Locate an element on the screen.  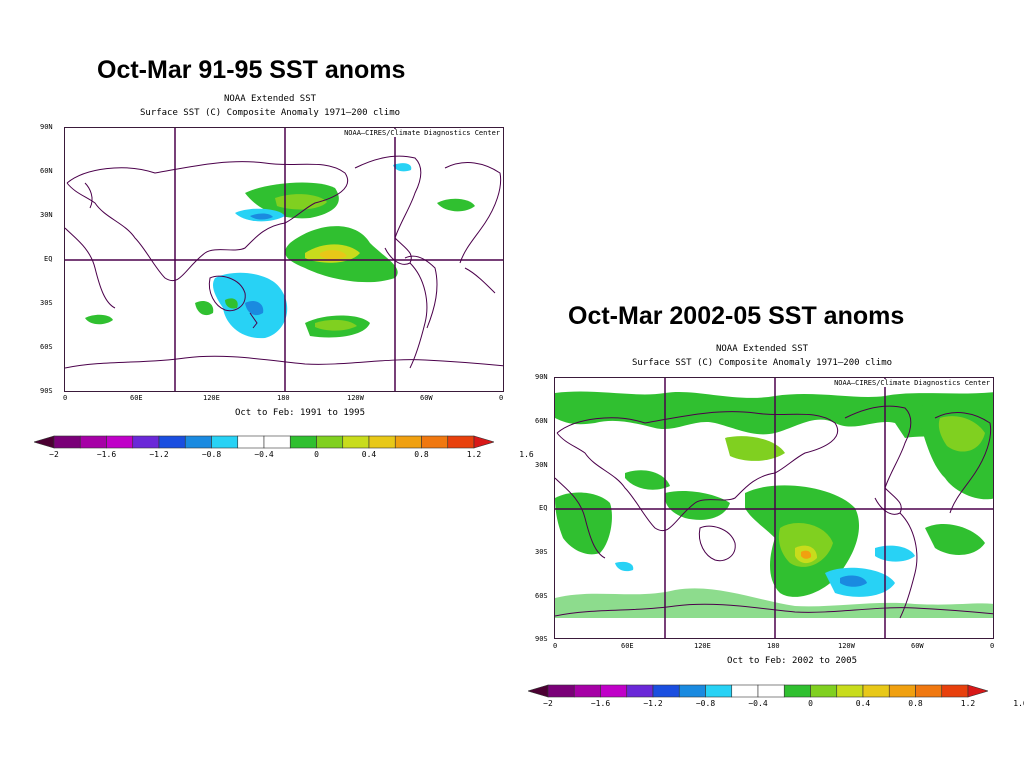
color-scale-graphic is located at coordinates (264, 442).